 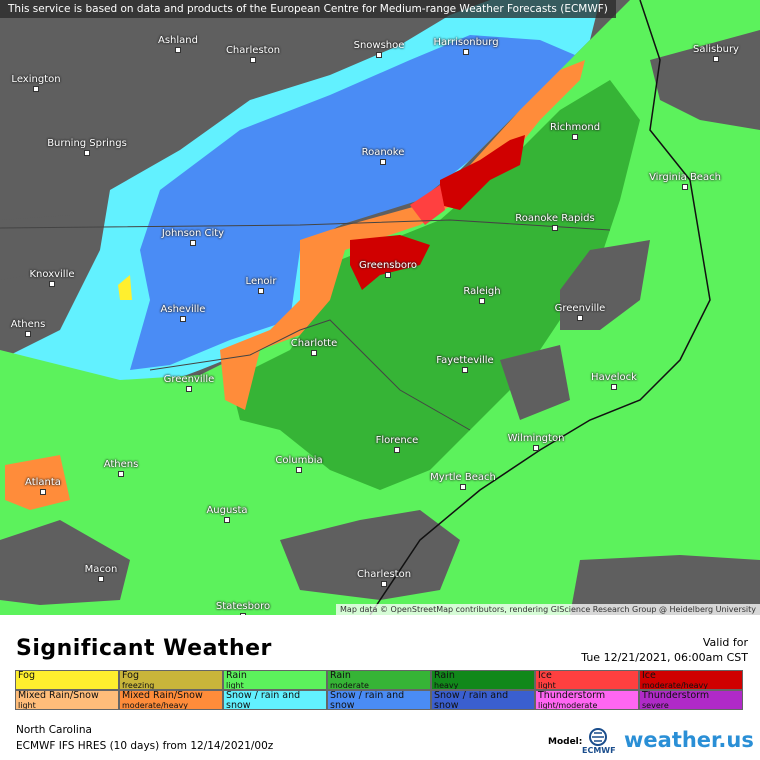 What do you see at coordinates (299, 460) in the screenshot?
I see `city-name: Columbia` at bounding box center [299, 460].